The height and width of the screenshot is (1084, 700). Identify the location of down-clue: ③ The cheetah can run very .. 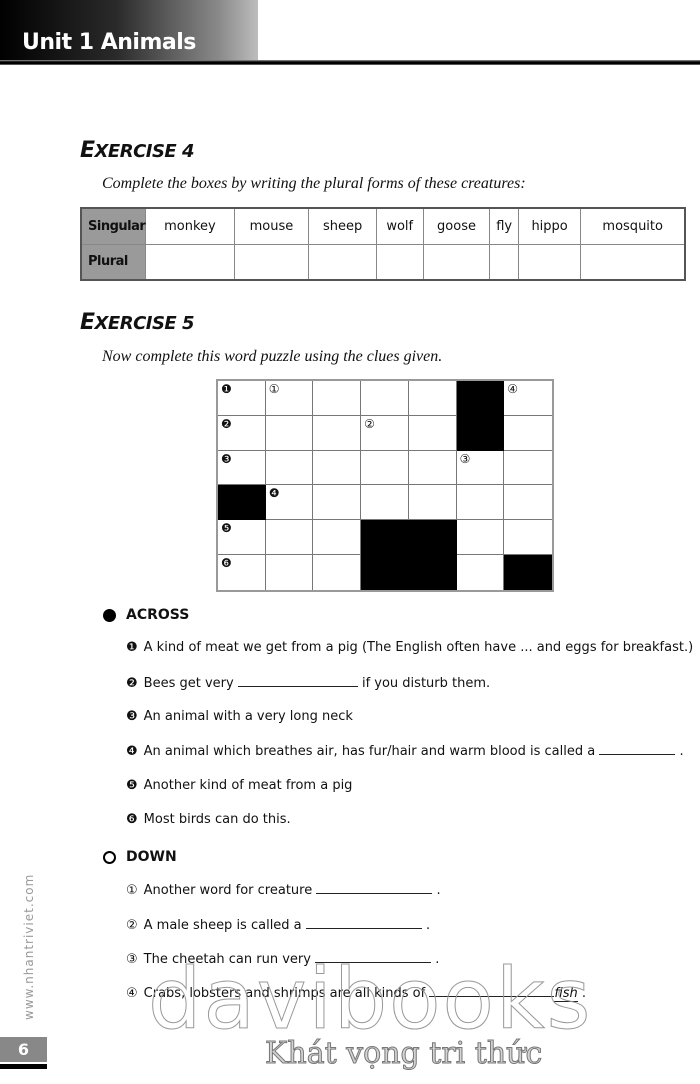
(282, 959).